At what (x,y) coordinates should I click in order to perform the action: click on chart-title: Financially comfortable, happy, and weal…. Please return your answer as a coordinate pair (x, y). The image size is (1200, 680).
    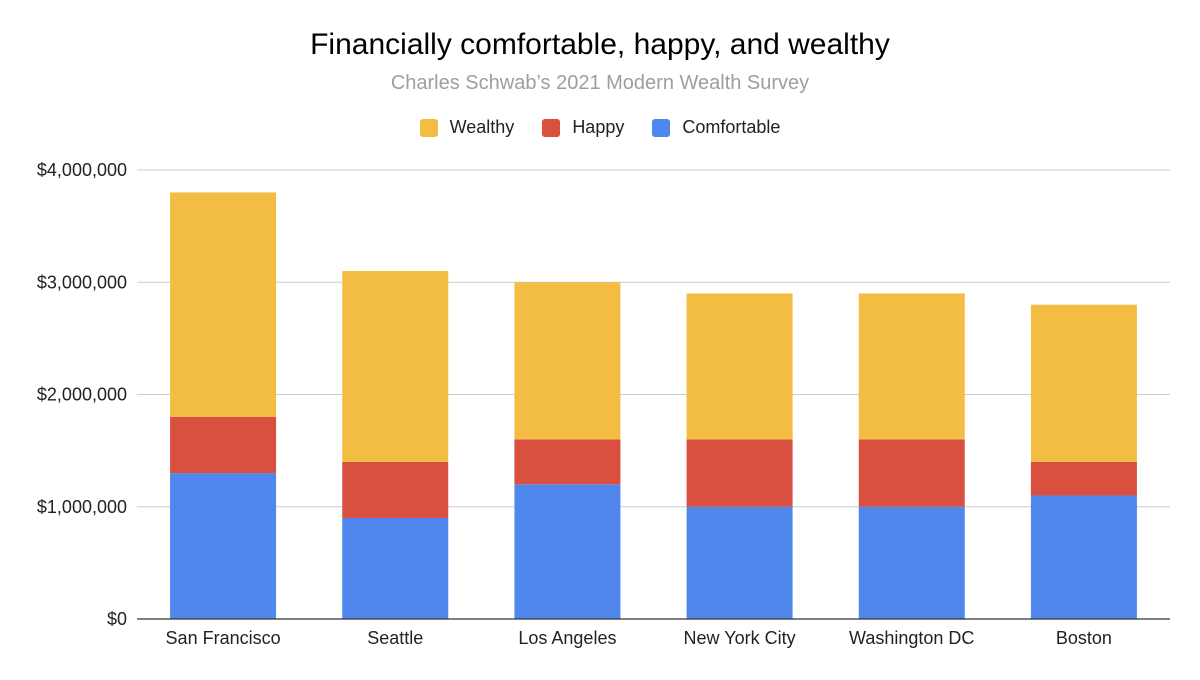
    Looking at the image, I should click on (600, 44).